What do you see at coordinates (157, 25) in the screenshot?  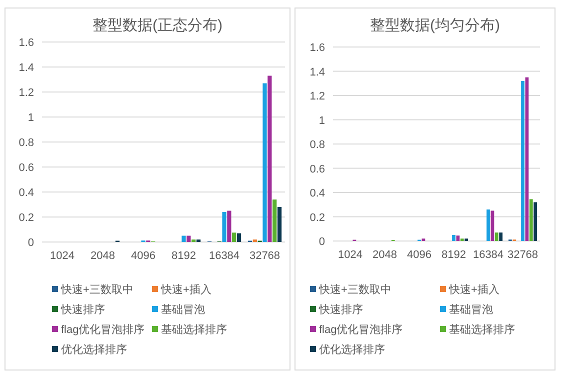 I see `chart-title: 整型数据(正态分布)` at bounding box center [157, 25].